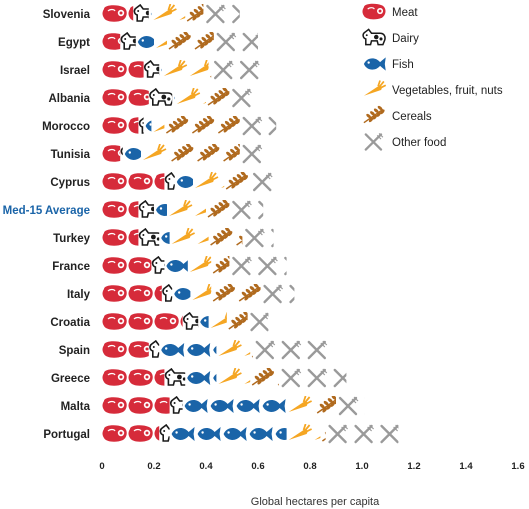 This screenshot has width=529, height=509. I want to click on legend-item-other: Other food, so click(405, 142).